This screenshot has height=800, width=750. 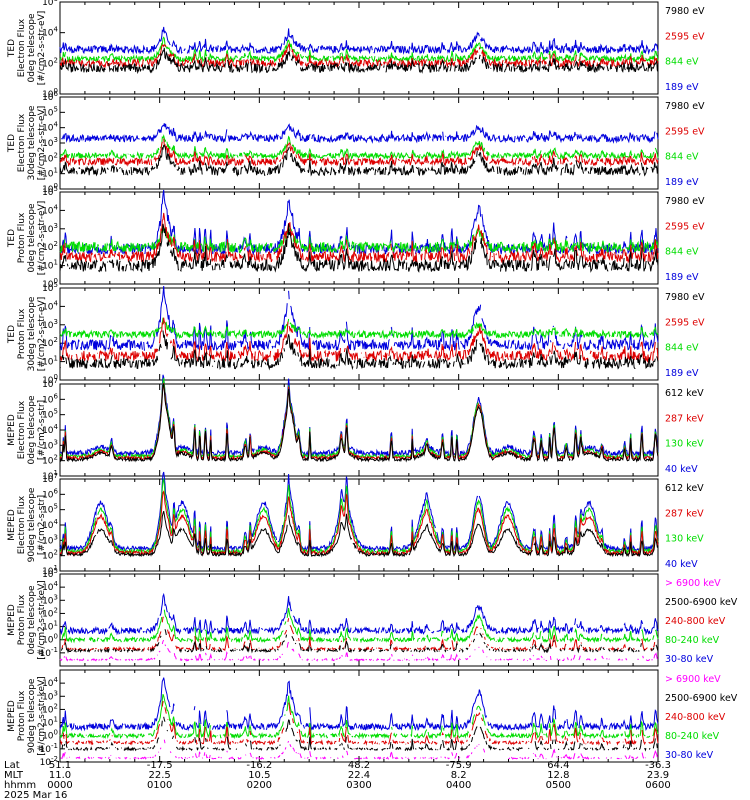 What do you see at coordinates (658, 765) in the screenshot?
I see `x-tick-label: -36.3` at bounding box center [658, 765].